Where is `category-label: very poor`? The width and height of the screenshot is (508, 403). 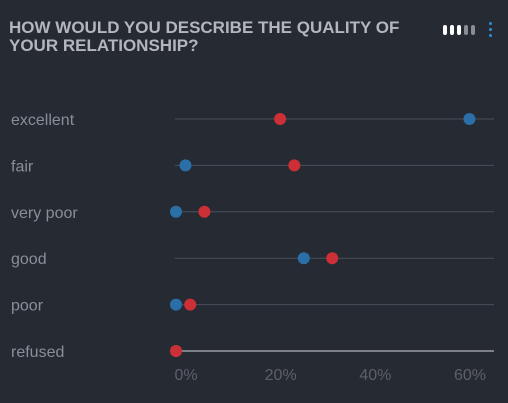
category-label: very poor is located at coordinates (44, 213).